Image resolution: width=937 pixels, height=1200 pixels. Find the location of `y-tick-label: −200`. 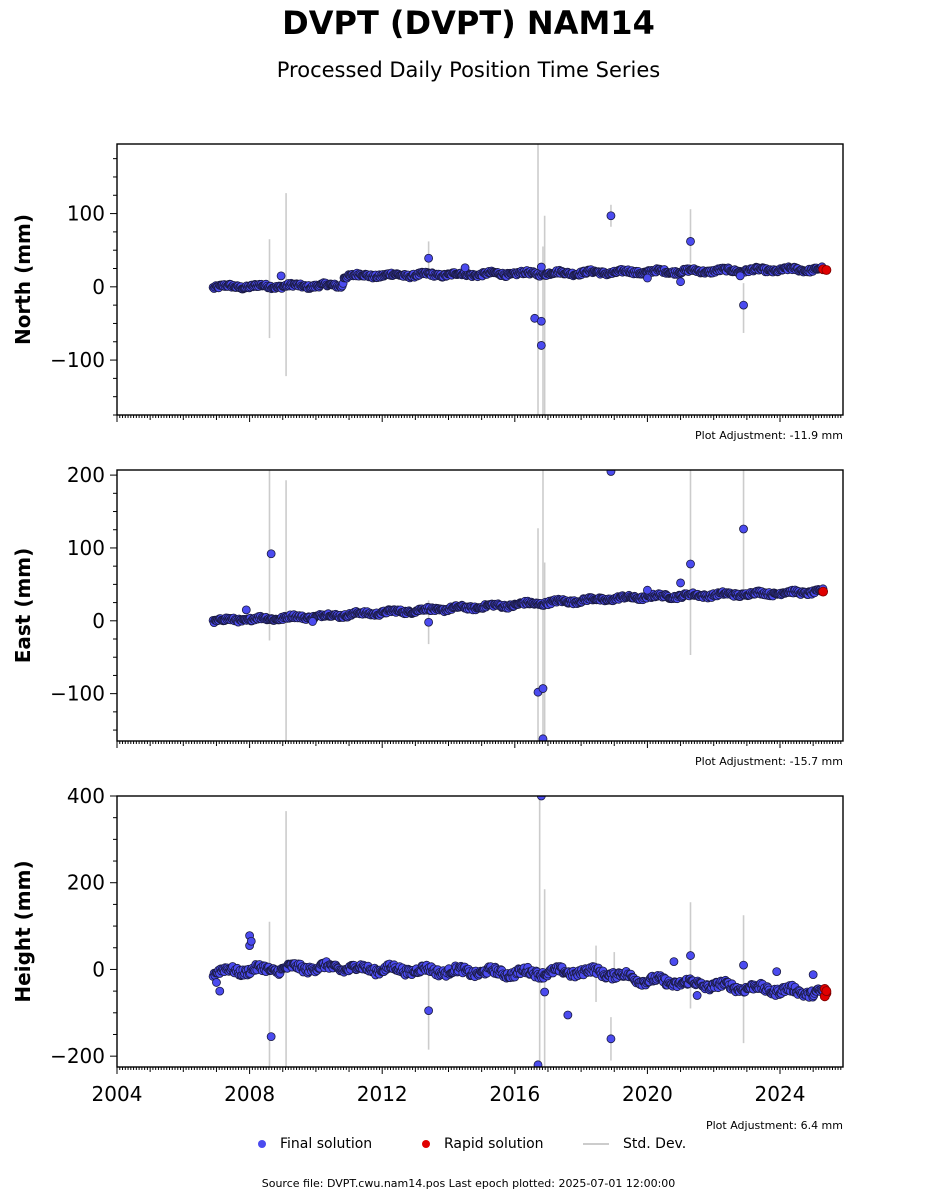

y-tick-label: −200 is located at coordinates (77, 1056).